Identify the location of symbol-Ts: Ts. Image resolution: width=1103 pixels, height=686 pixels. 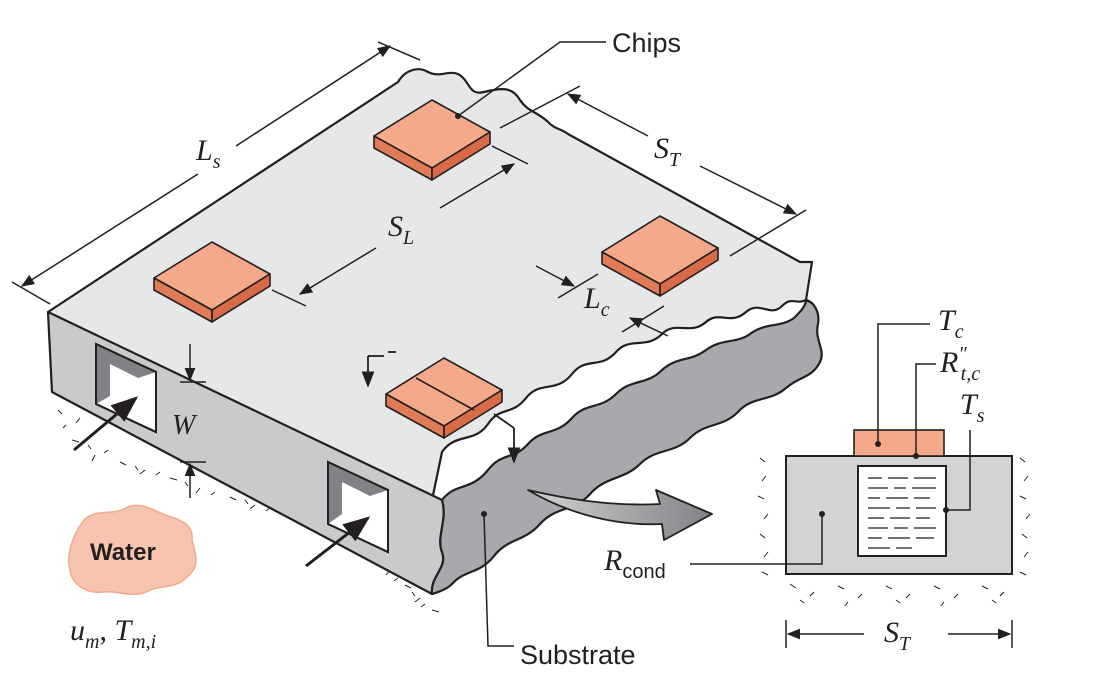
(972, 407).